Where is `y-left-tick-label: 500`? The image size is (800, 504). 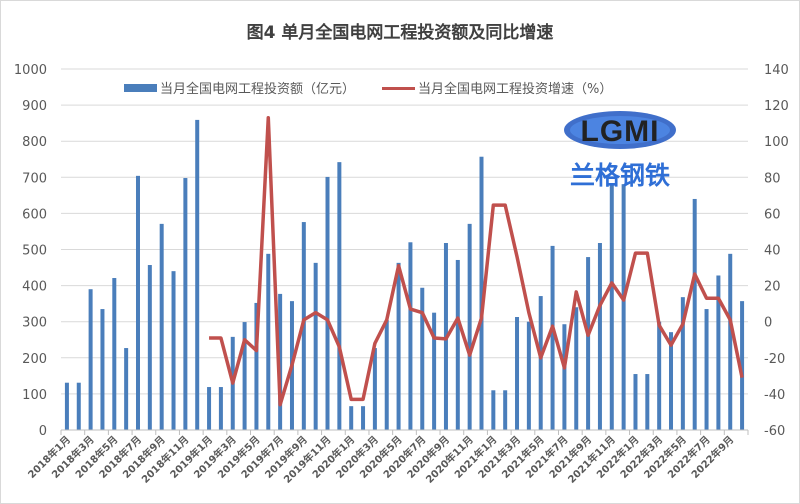
y-left-tick-label: 500 is located at coordinates (34, 251).